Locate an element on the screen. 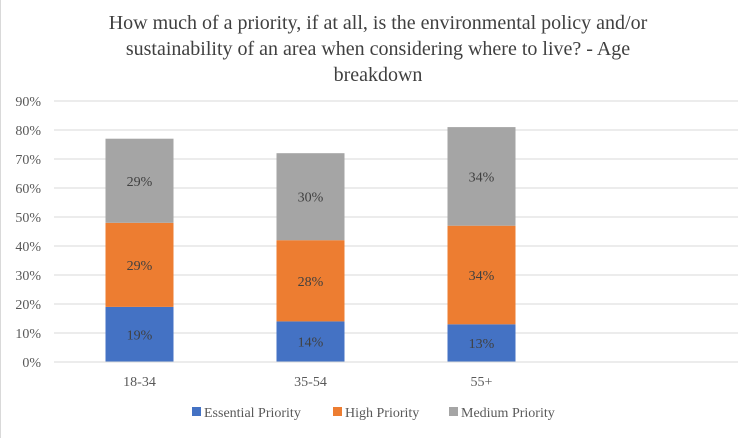 The height and width of the screenshot is (438, 754). bar-stack-55+: 13% 34% 34% is located at coordinates (481, 244).